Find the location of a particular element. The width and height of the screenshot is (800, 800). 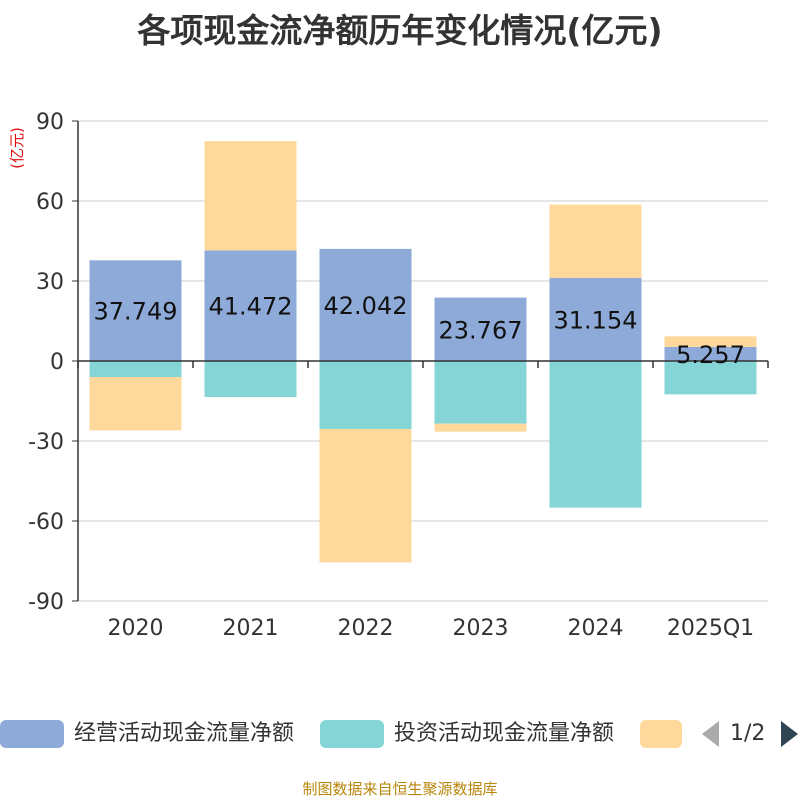

legend-item-financing is located at coordinates (665, 734).